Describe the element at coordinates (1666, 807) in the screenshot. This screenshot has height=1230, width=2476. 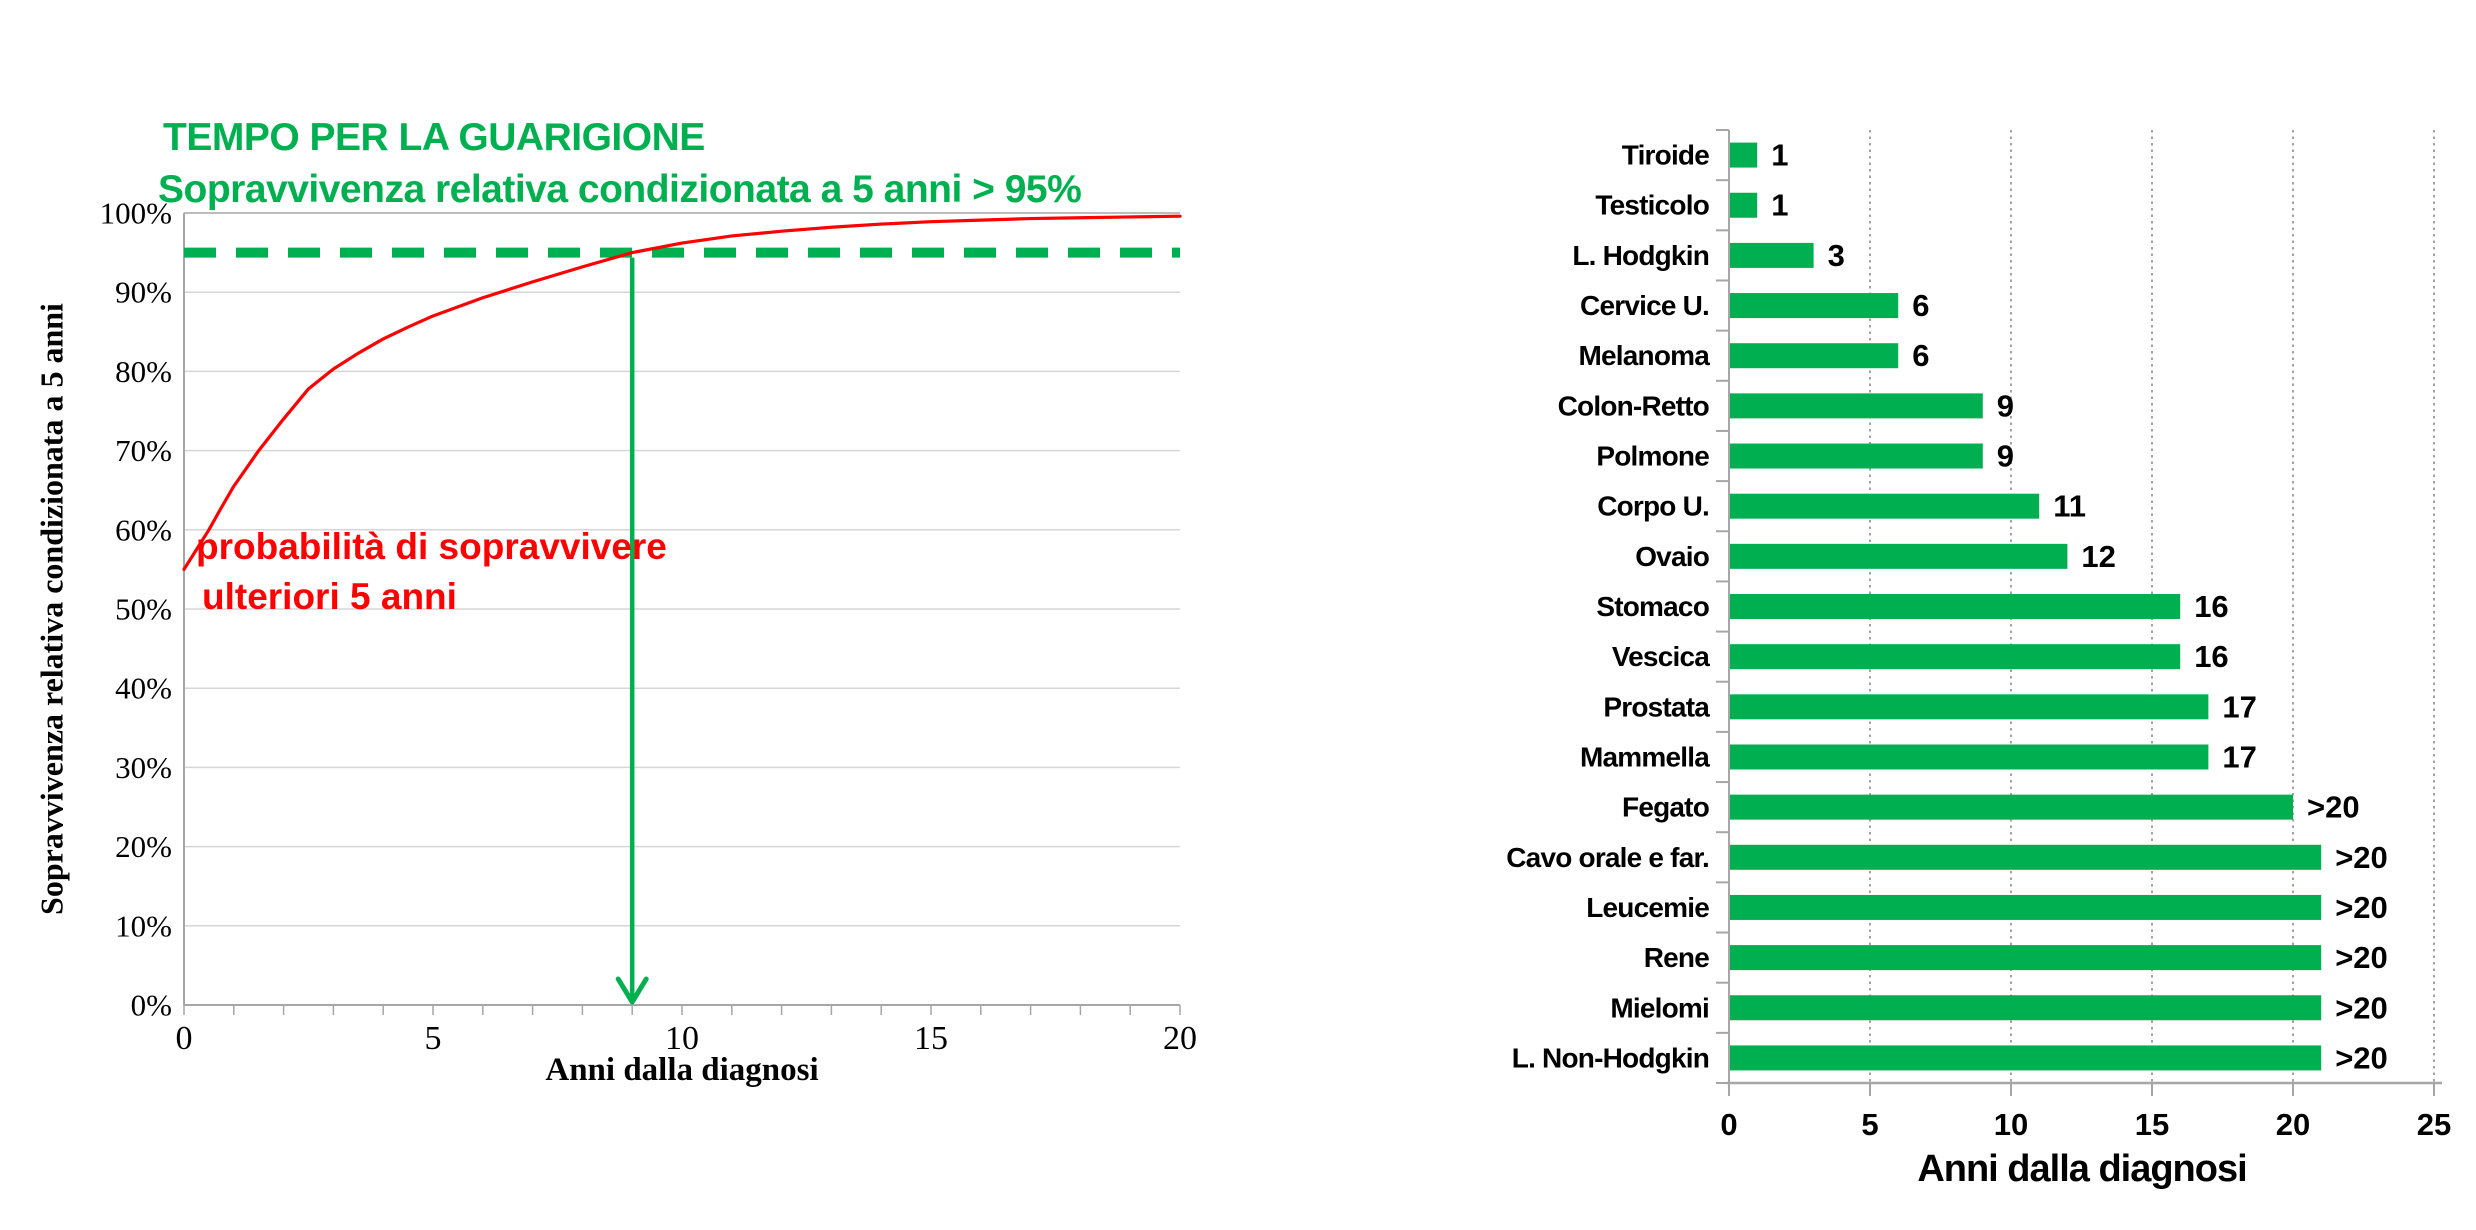
I see `category-label: Fegato` at that location.